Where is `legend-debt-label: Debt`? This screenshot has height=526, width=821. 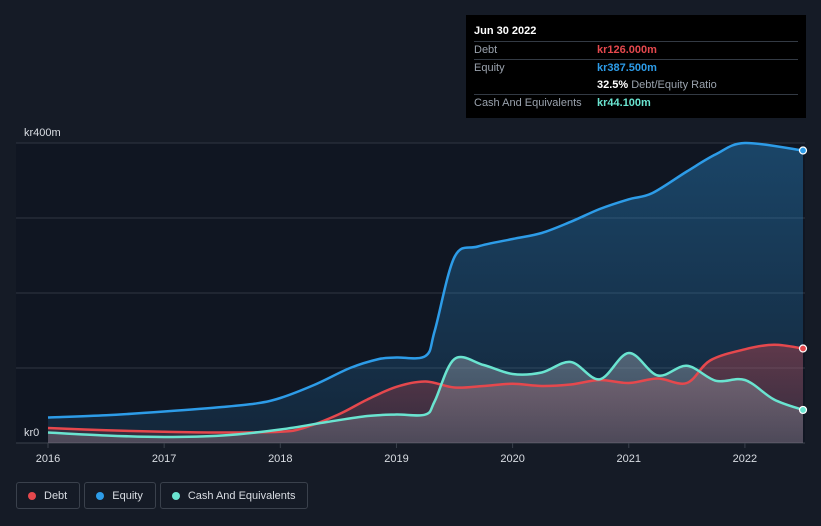 legend-debt-label: Debt is located at coordinates (56, 495).